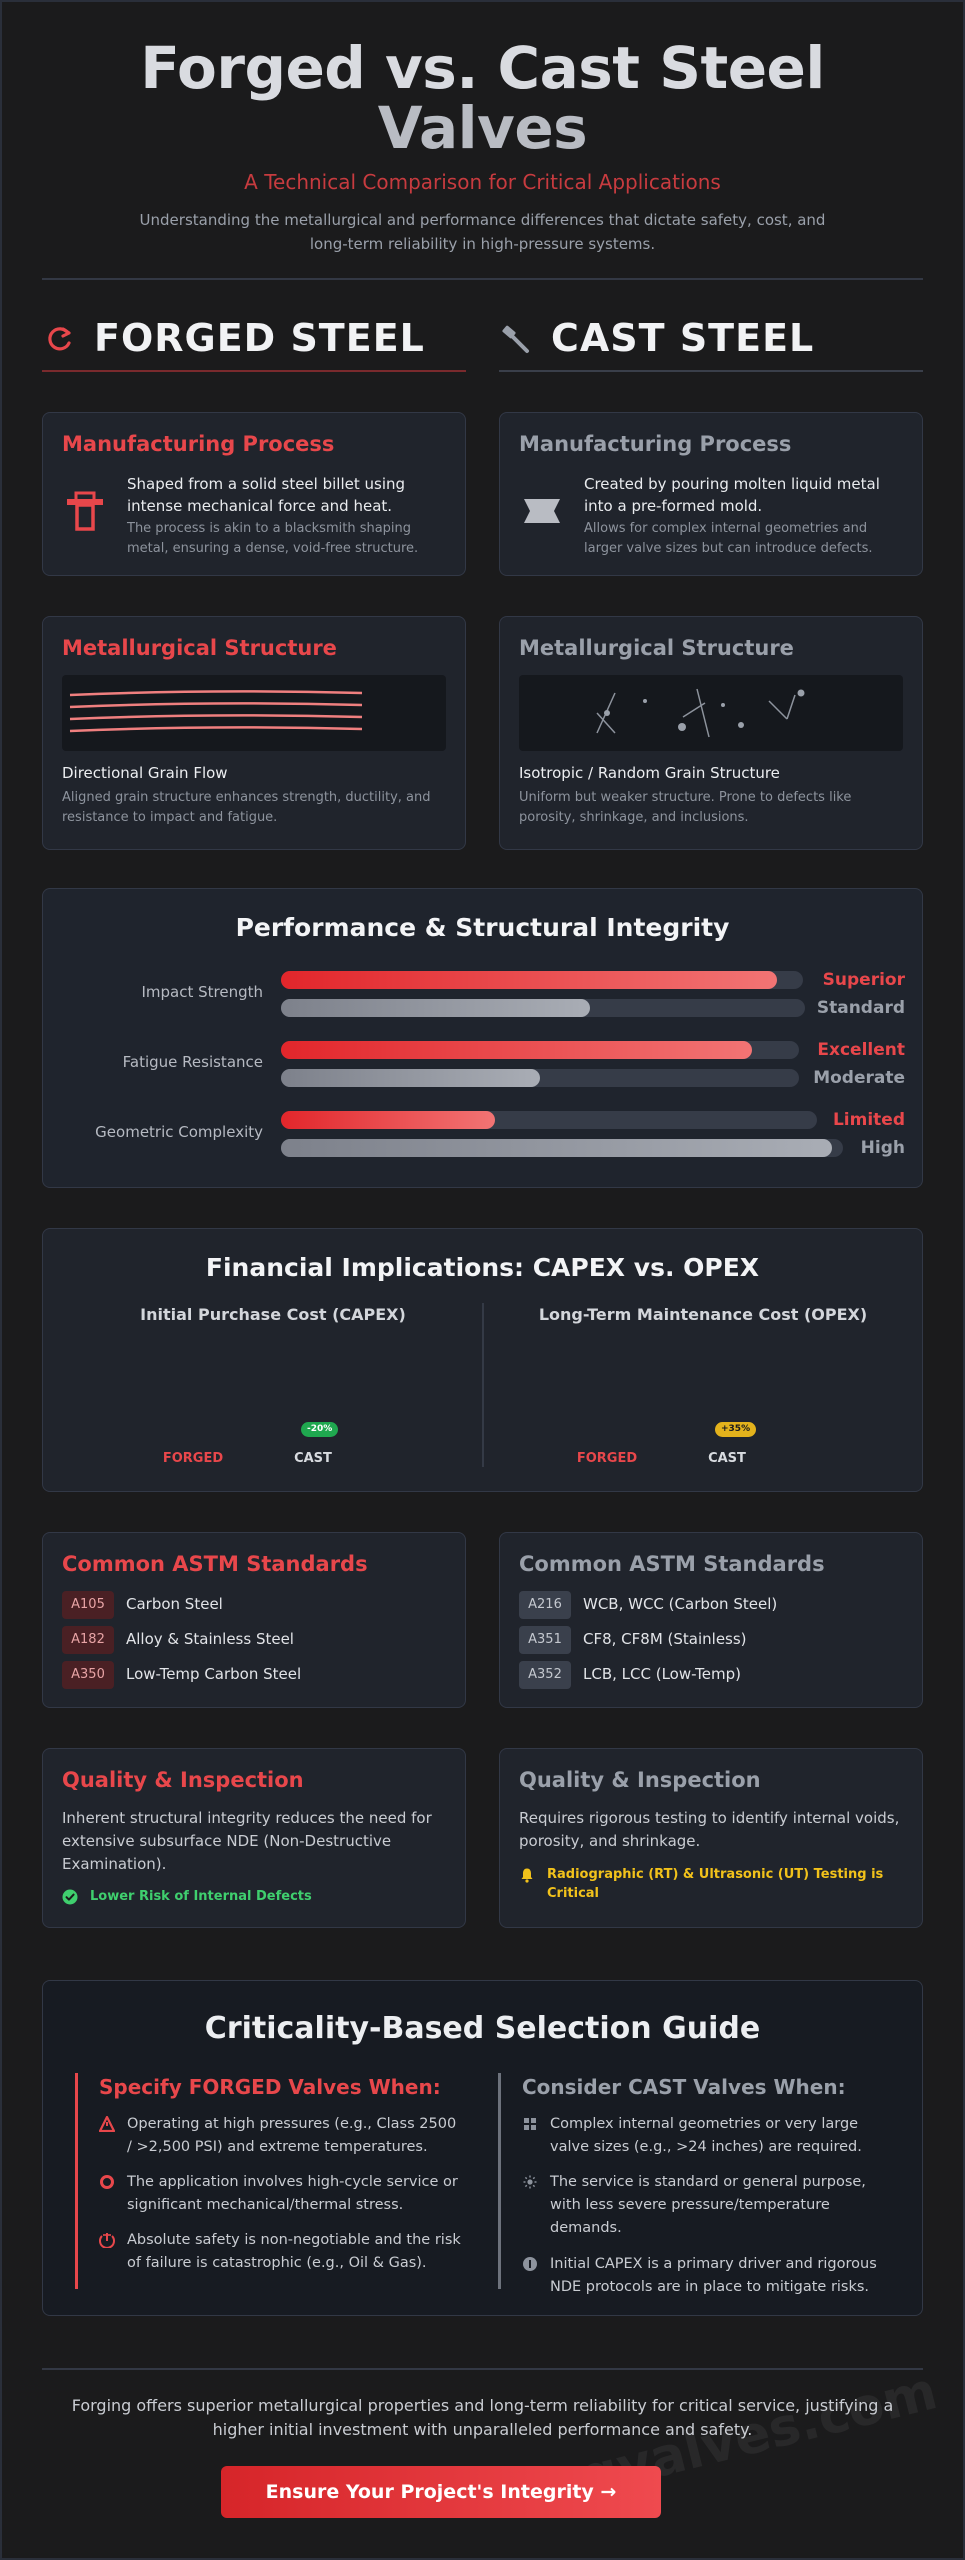 The image size is (965, 2560). What do you see at coordinates (201, 1896) in the screenshot?
I see `quality-flag-text: Lower Risk of Internal Defects` at bounding box center [201, 1896].